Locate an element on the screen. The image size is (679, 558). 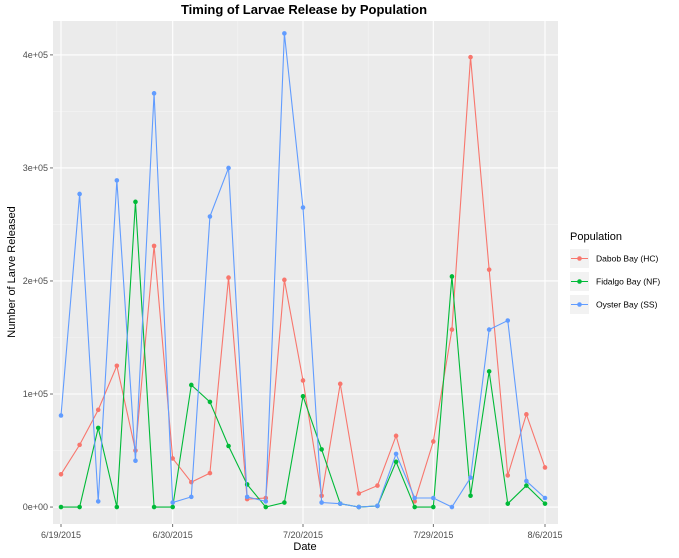
legend-item: Oyster Bay (SS) is located at coordinates (614, 304).